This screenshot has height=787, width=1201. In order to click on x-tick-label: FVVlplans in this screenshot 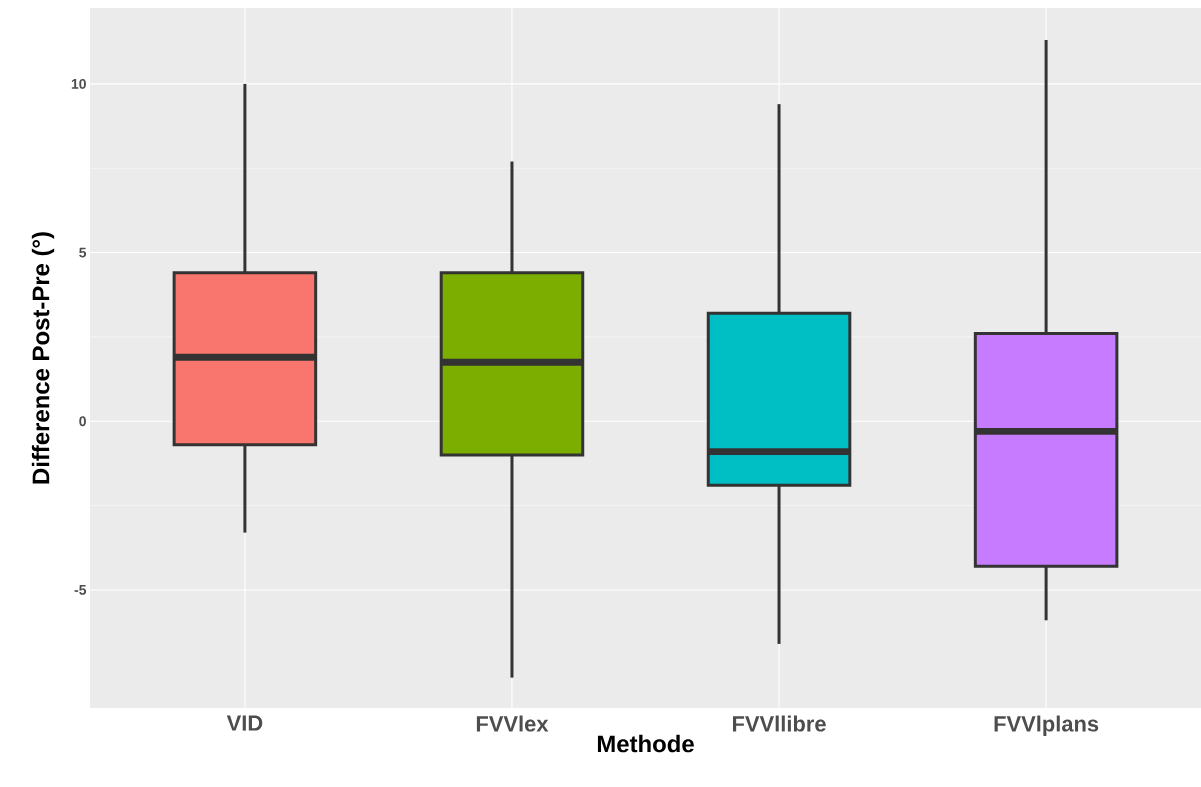, I will do `click(1046, 725)`.